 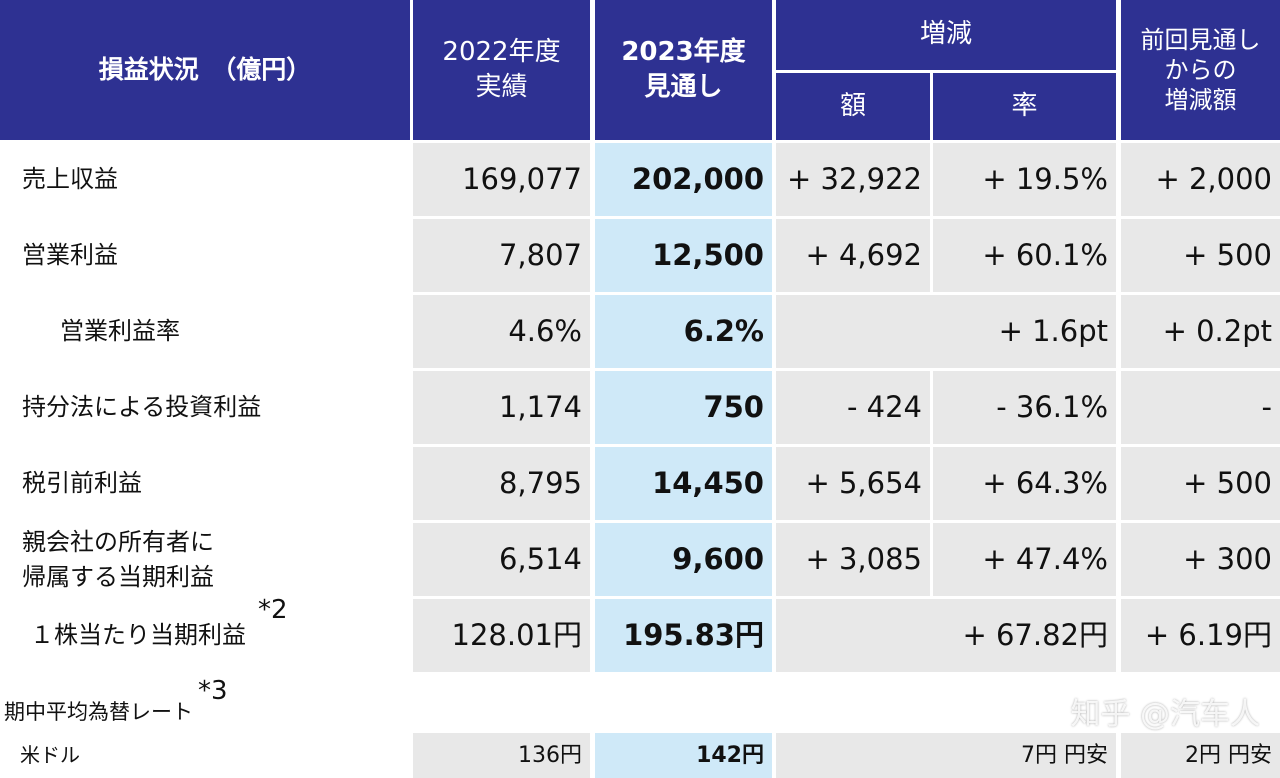 I want to click on cell-text: + 5,654, so click(x=863, y=482).